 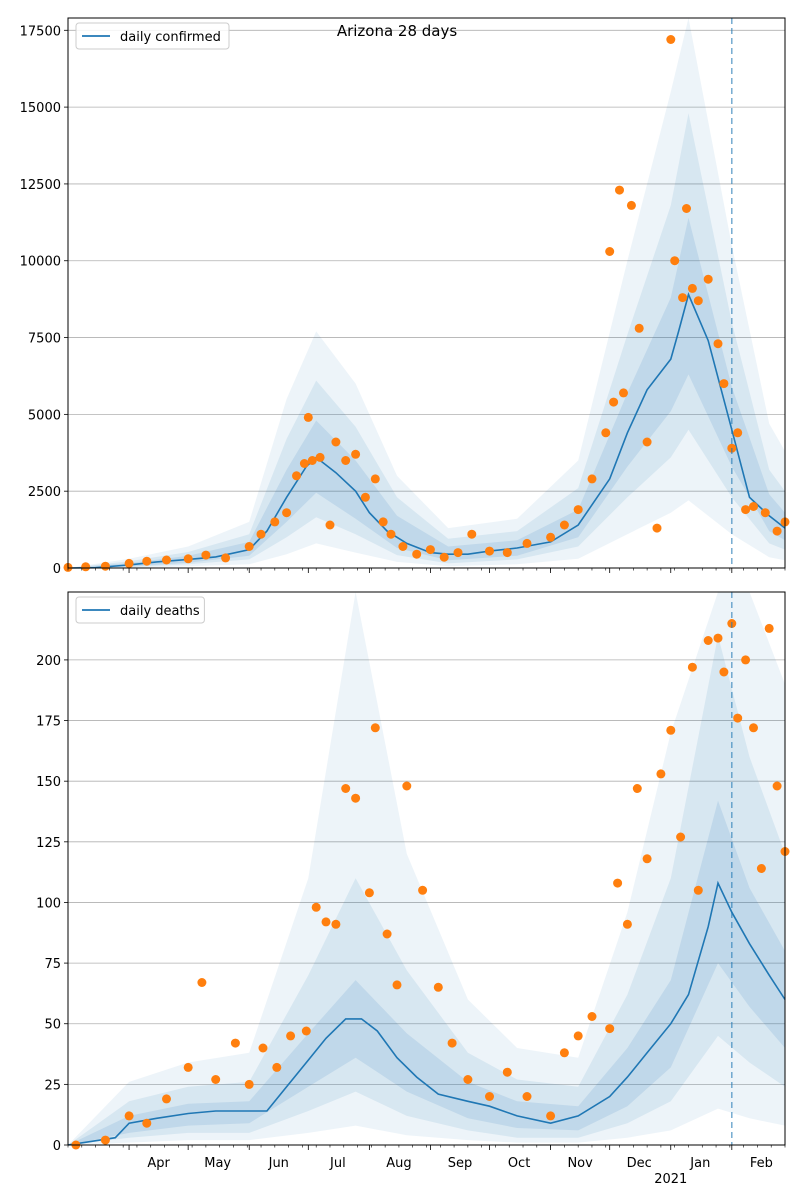 What do you see at coordinates (170, 37) in the screenshot?
I see `legend-label: daily confirmed` at bounding box center [170, 37].